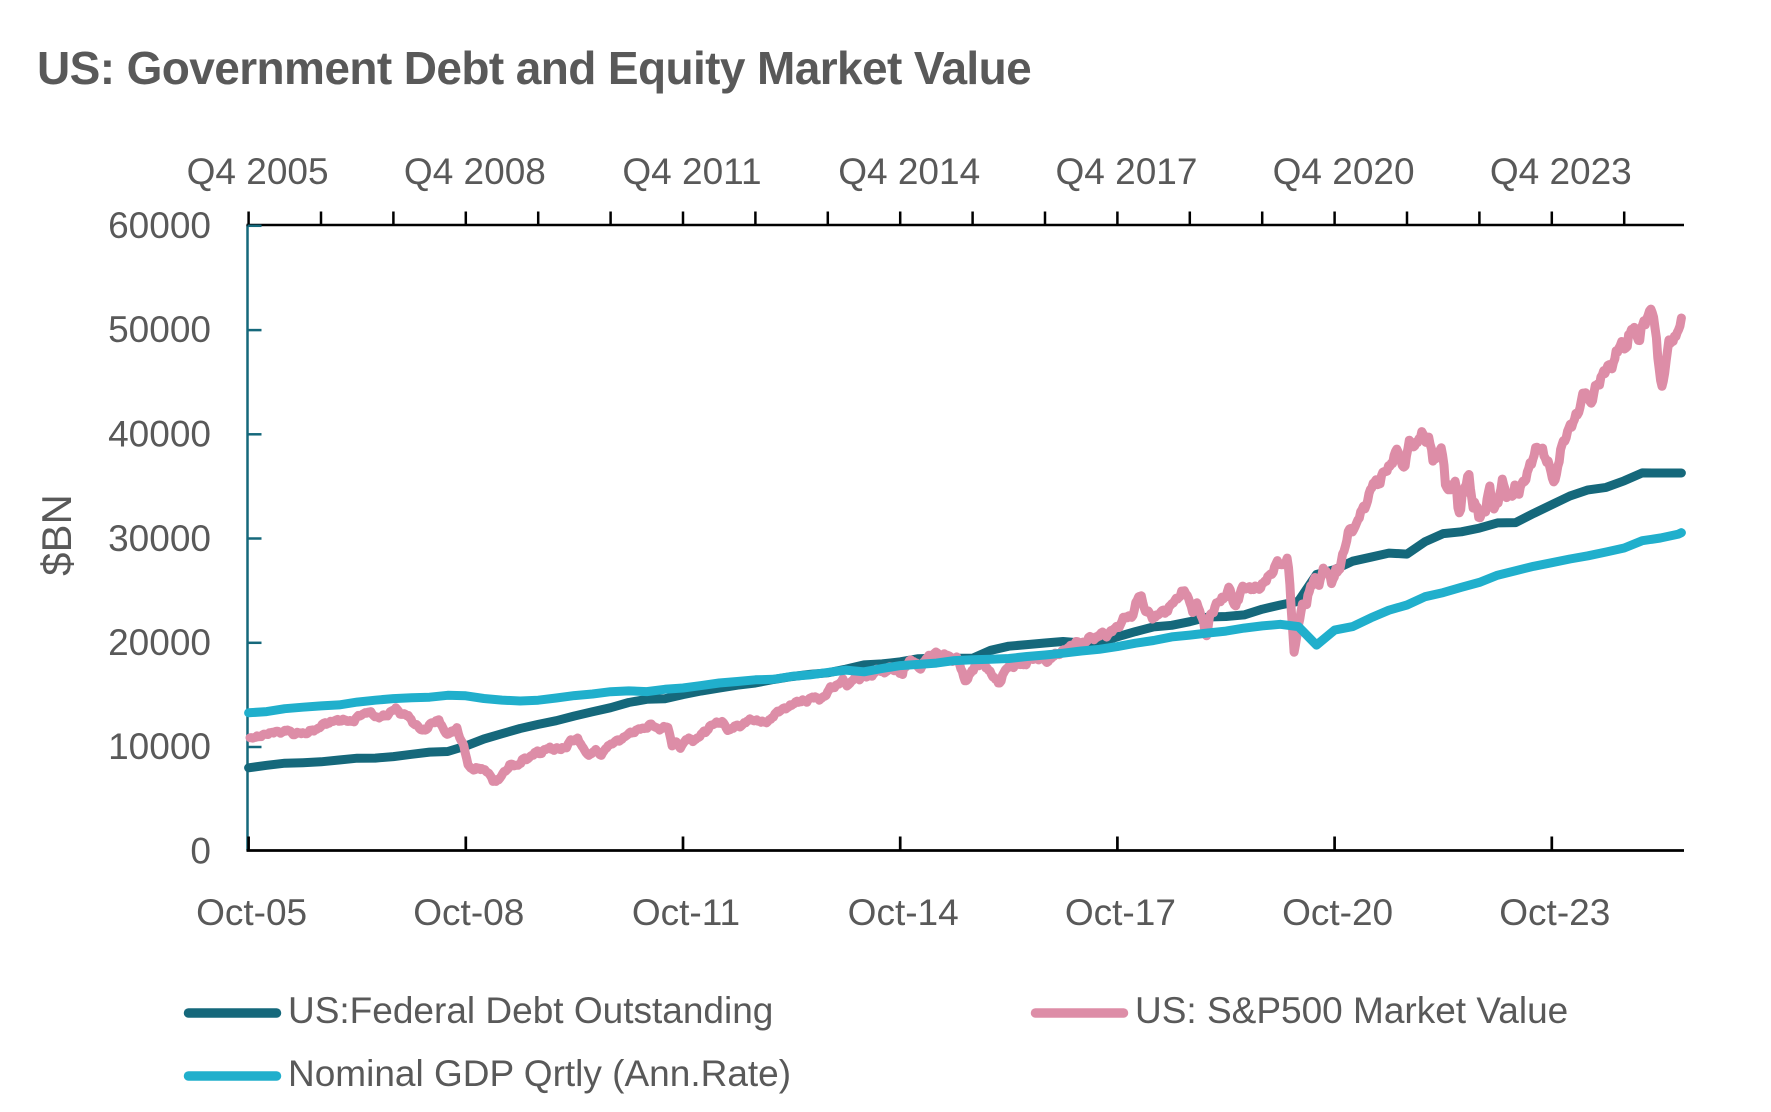 The width and height of the screenshot is (1771, 1112). What do you see at coordinates (159, 225) in the screenshot?
I see `svg-text: 60000` at bounding box center [159, 225].